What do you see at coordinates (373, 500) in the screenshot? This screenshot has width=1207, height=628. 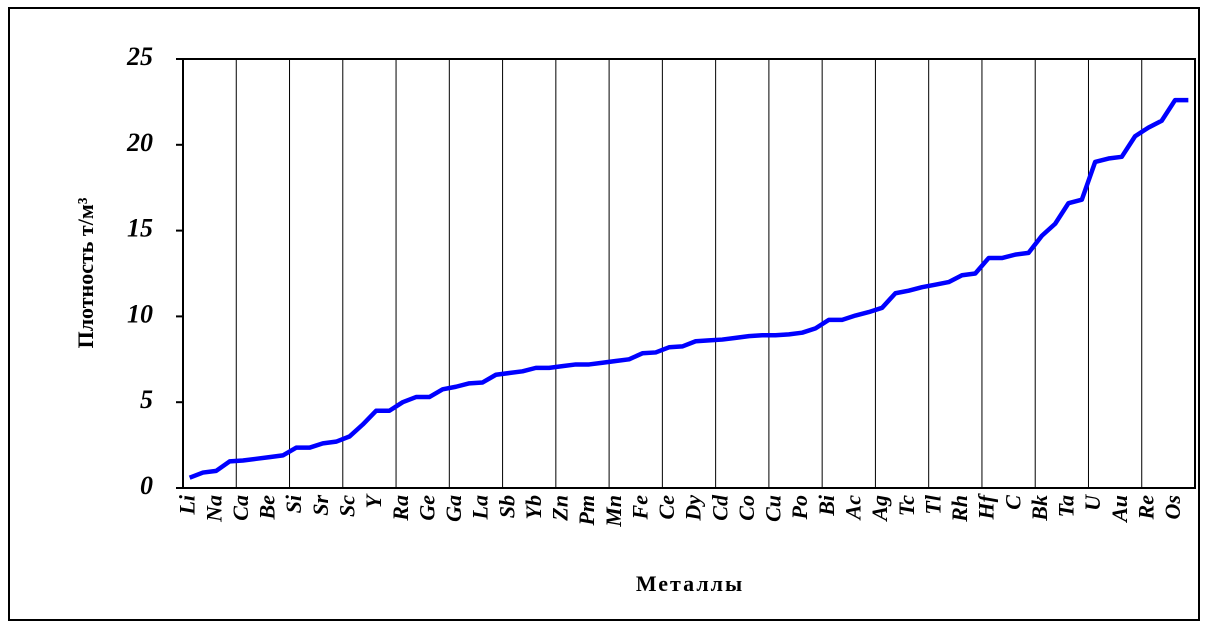 I see `x-tick-label: Y` at bounding box center [373, 500].